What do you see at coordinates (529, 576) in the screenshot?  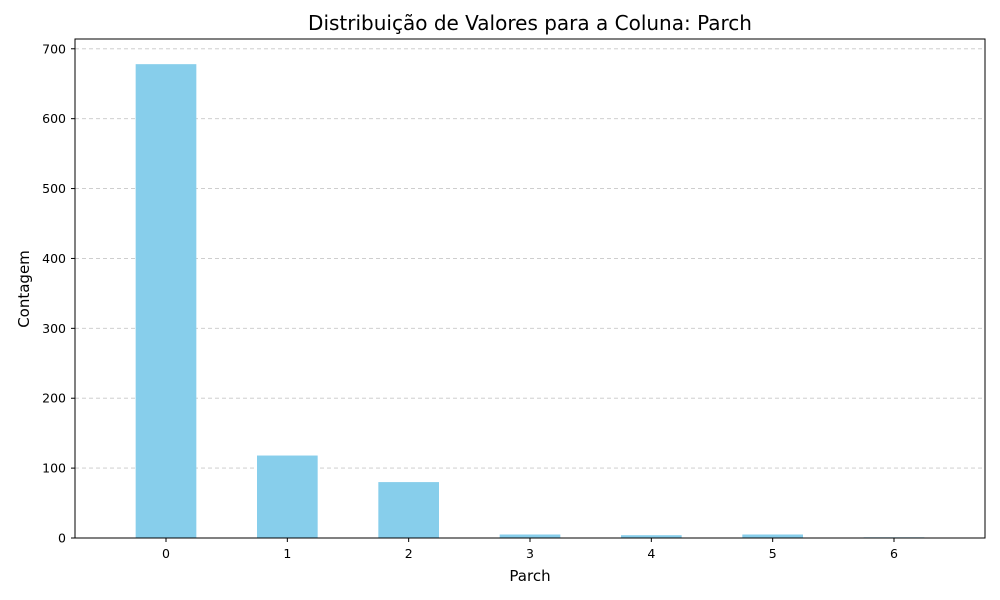 I see `x-axis-label: Parch` at bounding box center [529, 576].